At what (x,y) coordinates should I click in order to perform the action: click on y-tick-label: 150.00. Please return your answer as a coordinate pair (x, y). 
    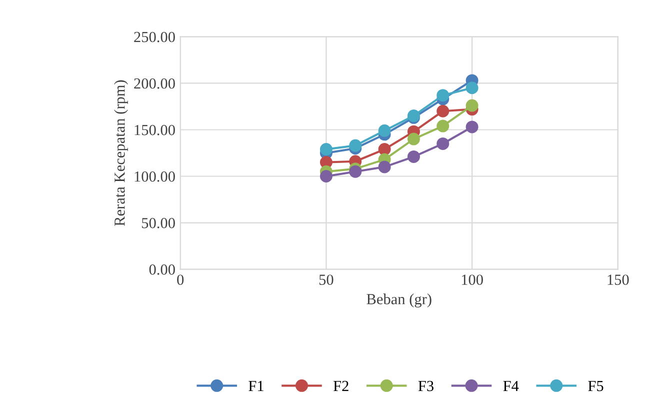
    Looking at the image, I should click on (154, 130).